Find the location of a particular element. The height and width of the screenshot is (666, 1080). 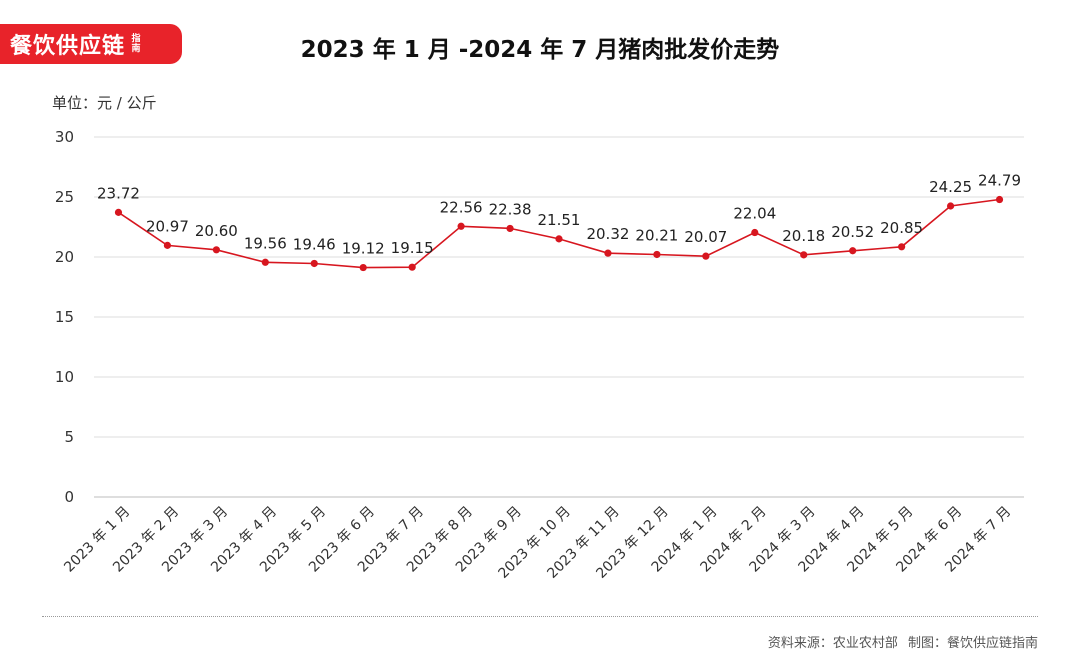

chart-title: 2023 年 1 月 -2024 年 7 月猪肉批发价走势 is located at coordinates (540, 50).